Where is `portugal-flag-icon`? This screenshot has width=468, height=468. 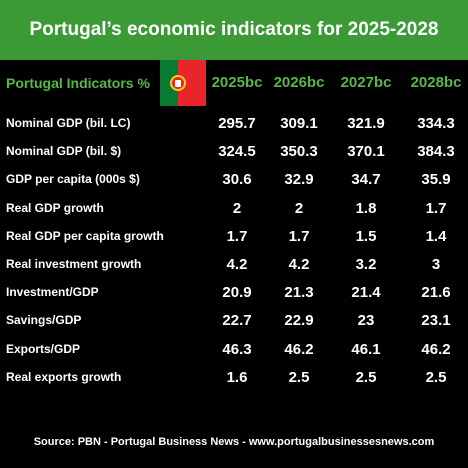
portugal-flag-icon is located at coordinates (183, 83).